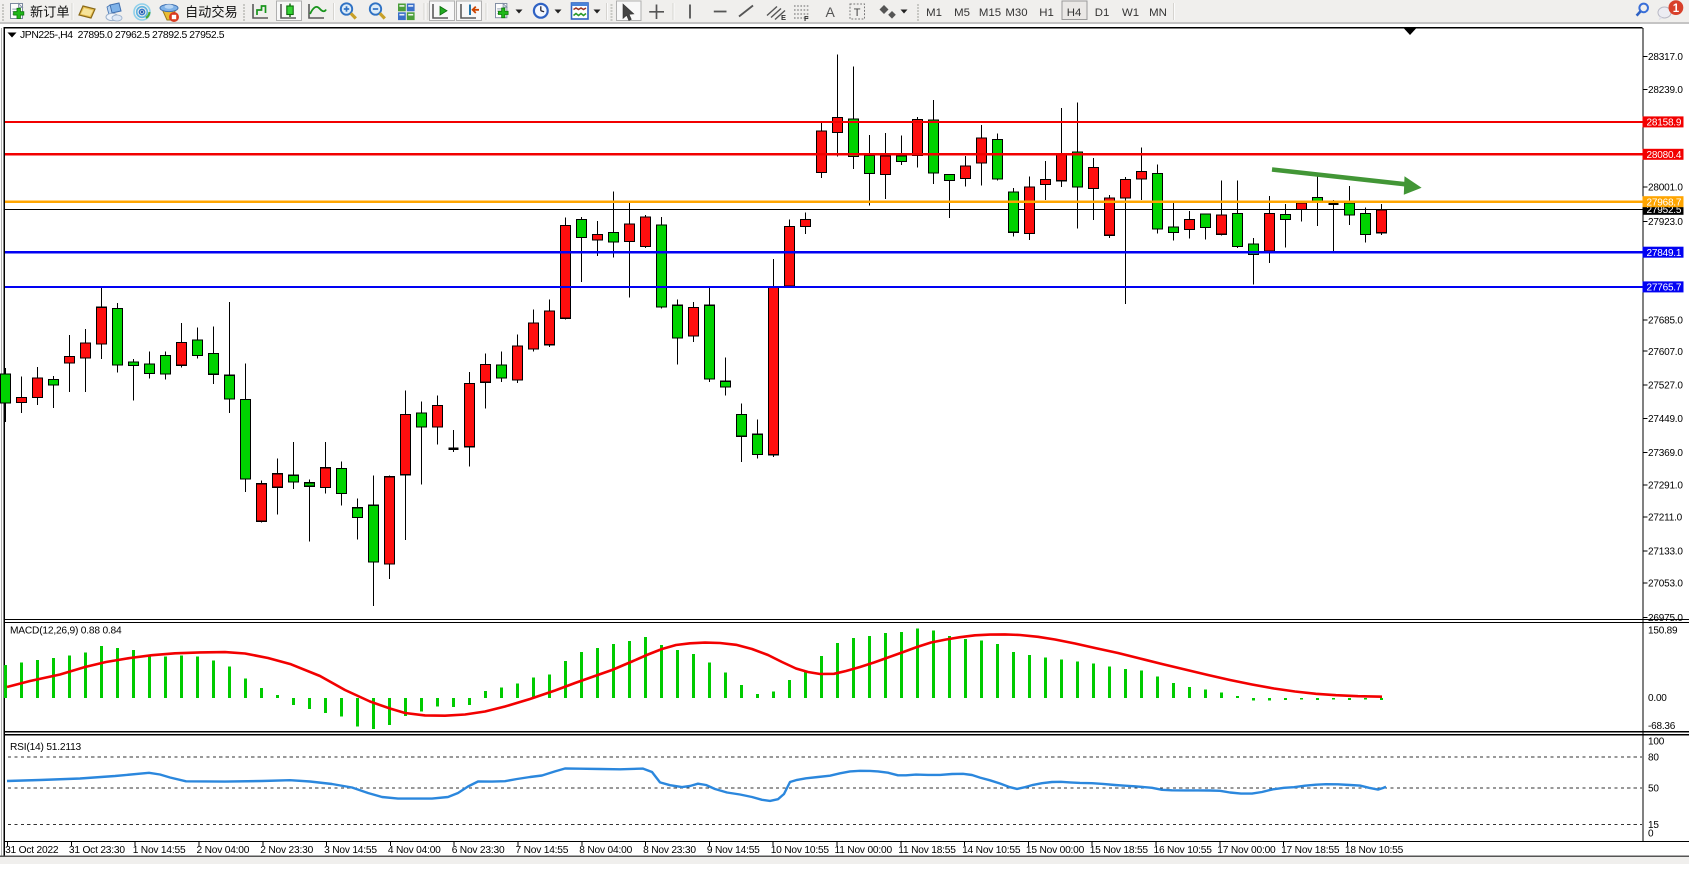  What do you see at coordinates (1653, 758) in the screenshot?
I see `svg-text: 80` at bounding box center [1653, 758].